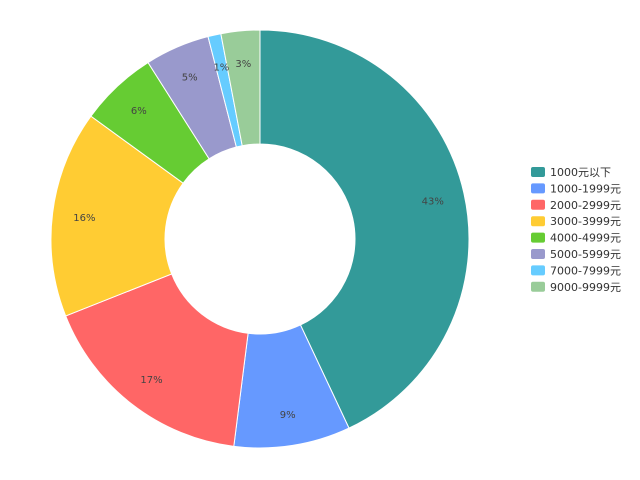 The image size is (640, 480). I want to click on legend-item: 2000-2999元, so click(576, 205).